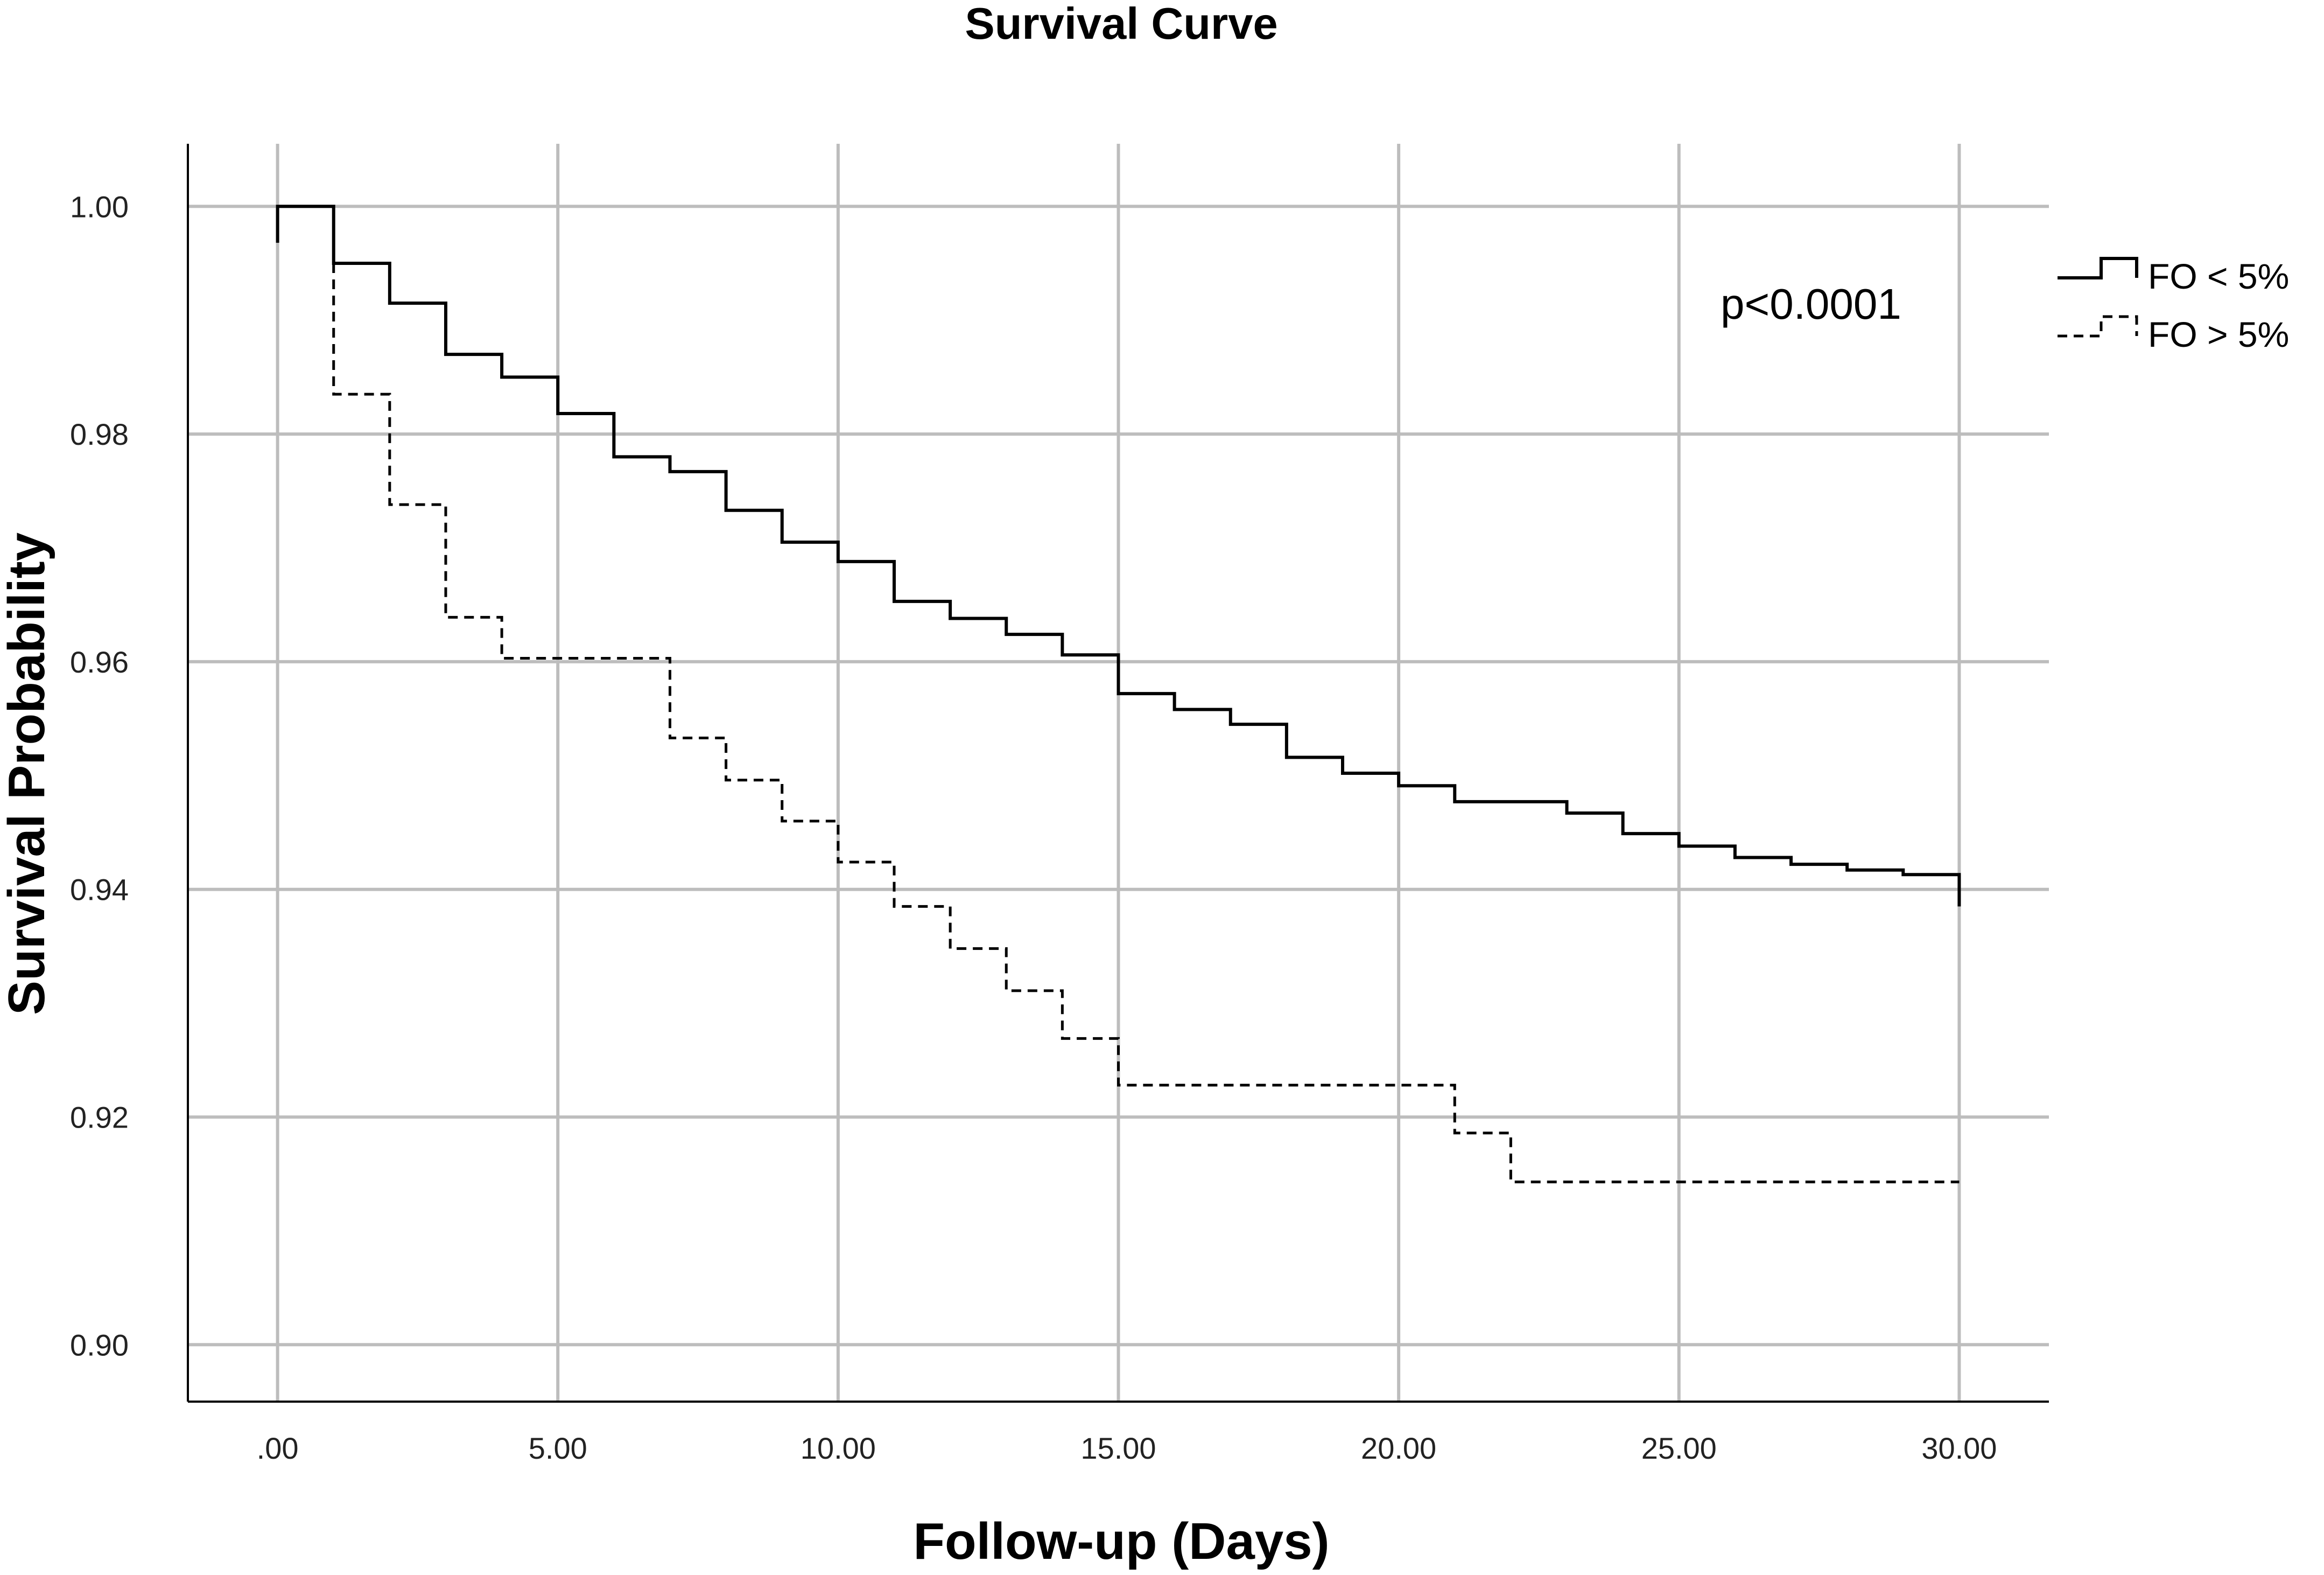  I want to click on x-tick-label: 30.00, so click(1959, 1448).